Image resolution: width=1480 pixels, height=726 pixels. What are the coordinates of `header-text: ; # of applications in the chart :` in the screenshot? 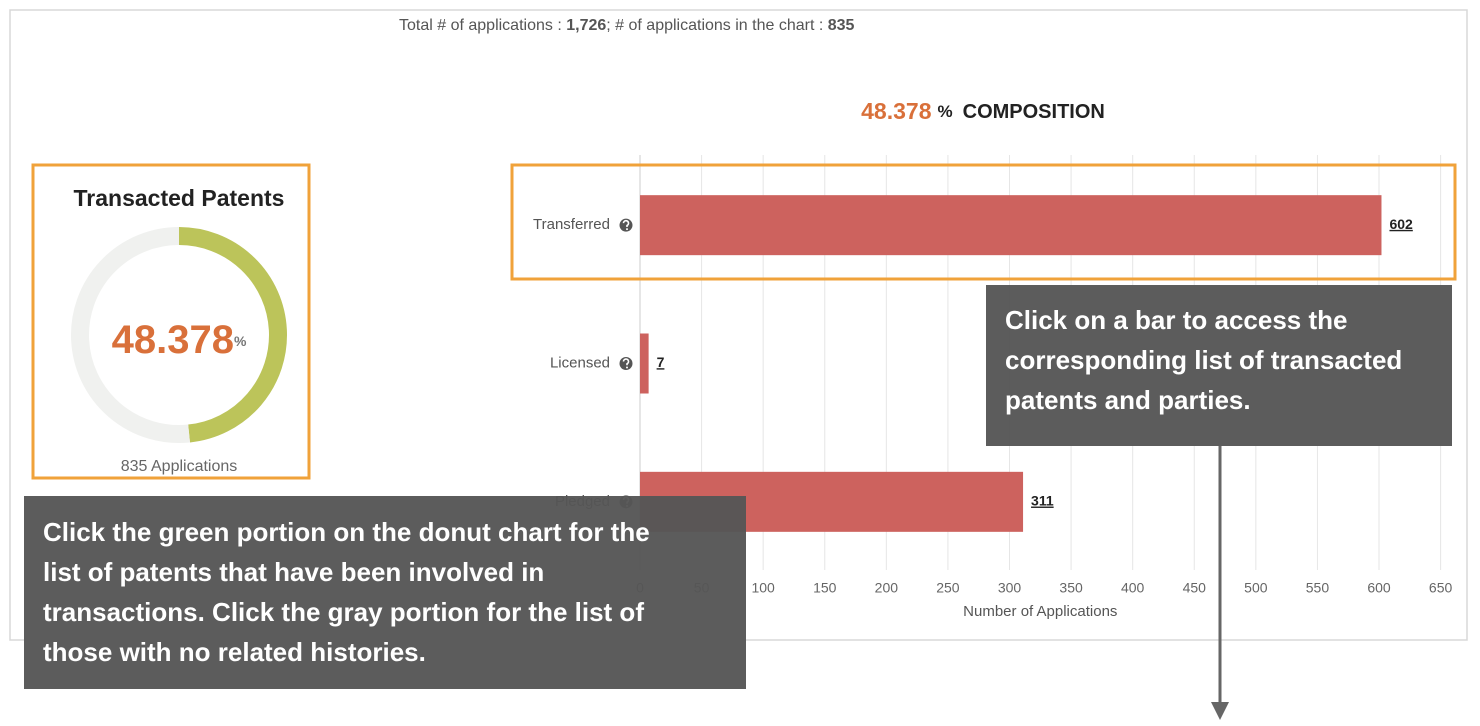 It's located at (716, 25).